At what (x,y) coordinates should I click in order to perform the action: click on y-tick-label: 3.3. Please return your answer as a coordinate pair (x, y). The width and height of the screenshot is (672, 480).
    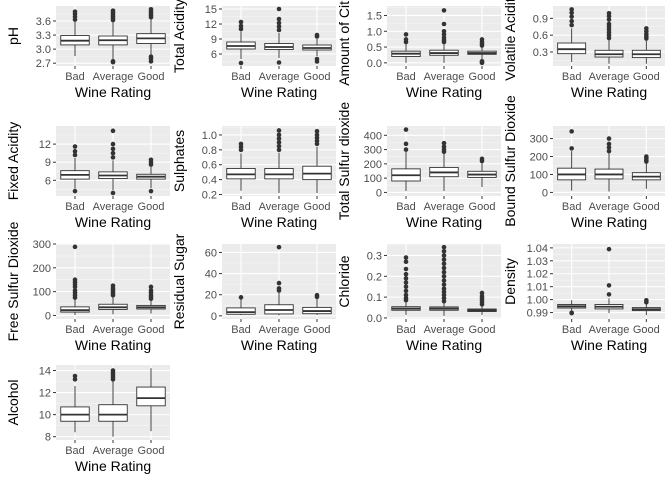
    Looking at the image, I should click on (43, 36).